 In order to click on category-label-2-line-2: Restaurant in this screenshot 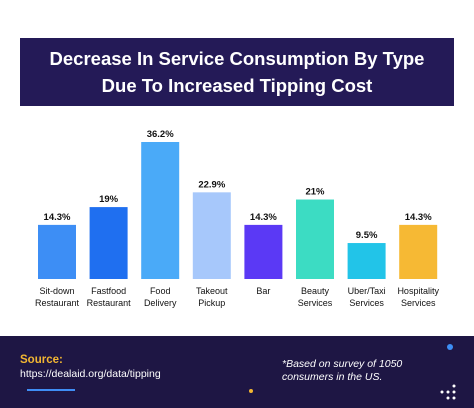, I will do `click(109, 303)`.